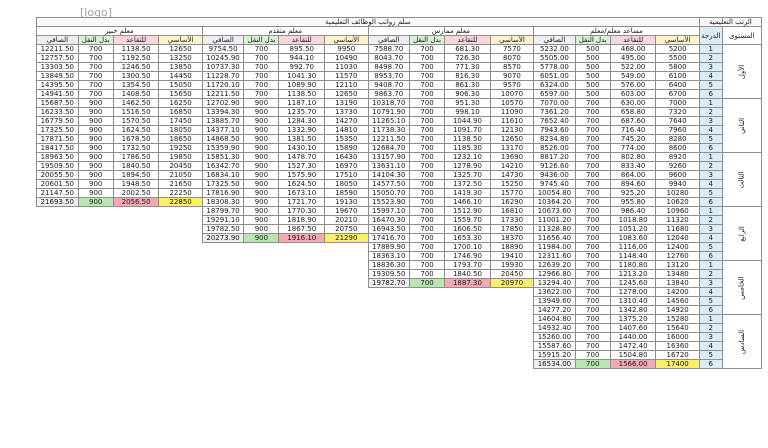 Image resolution: width=768 pixels, height=448 pixels. What do you see at coordinates (223, 229) in the screenshot?
I see `salary-cell-net: 19782.50` at bounding box center [223, 229].